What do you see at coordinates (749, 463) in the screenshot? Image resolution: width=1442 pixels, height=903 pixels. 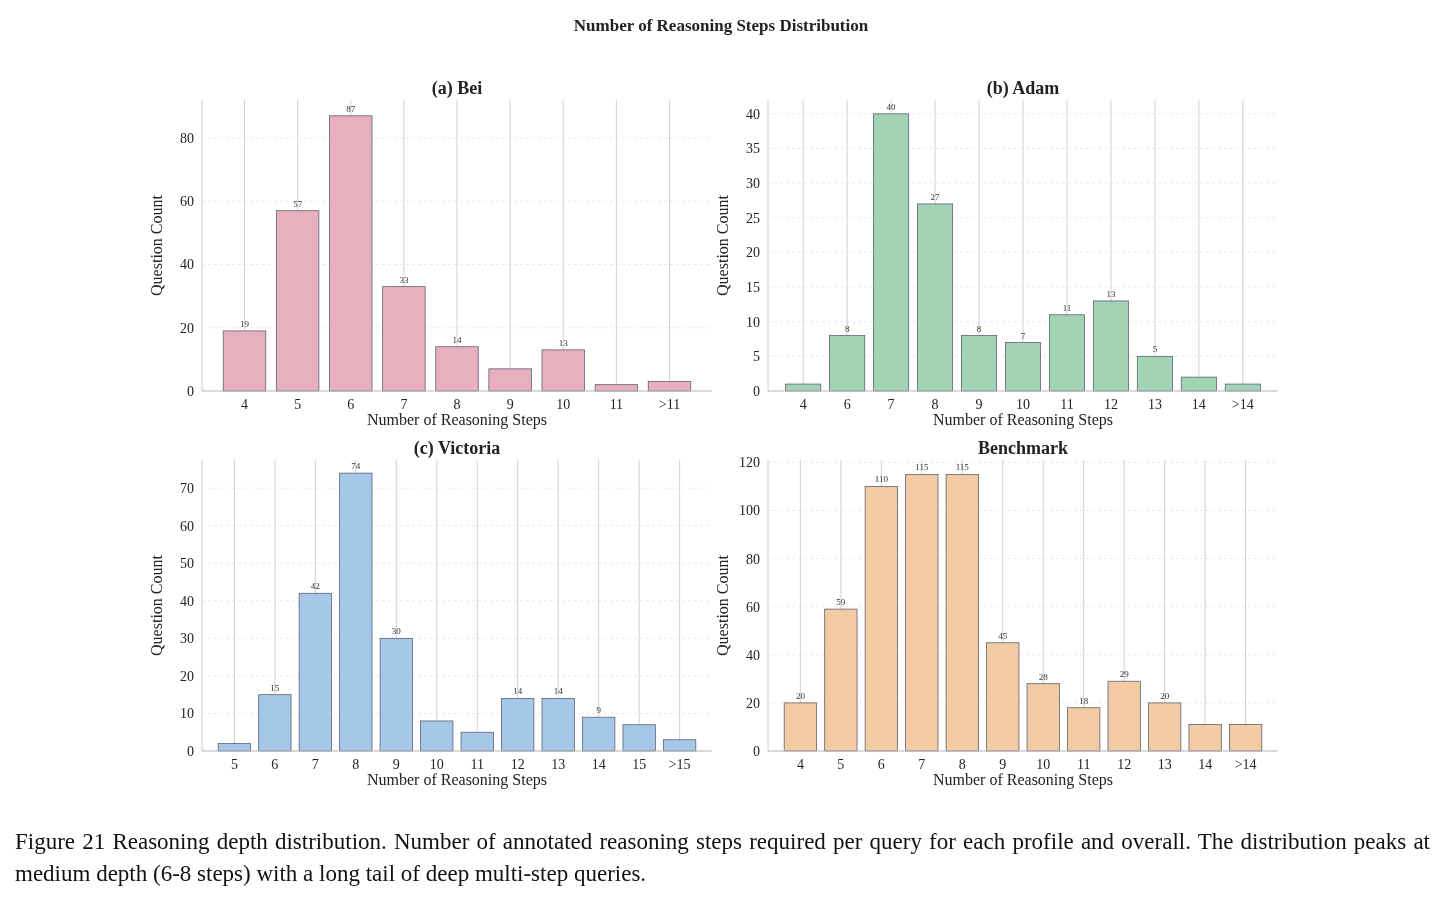 I see `y-tick-label: 120` at bounding box center [749, 463].